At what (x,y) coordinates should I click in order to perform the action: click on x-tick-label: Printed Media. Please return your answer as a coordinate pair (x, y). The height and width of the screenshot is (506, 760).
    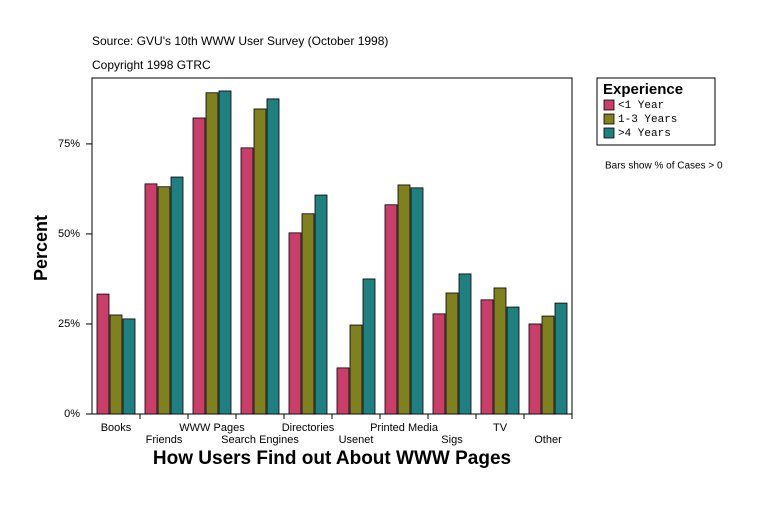
    Looking at the image, I should click on (404, 428).